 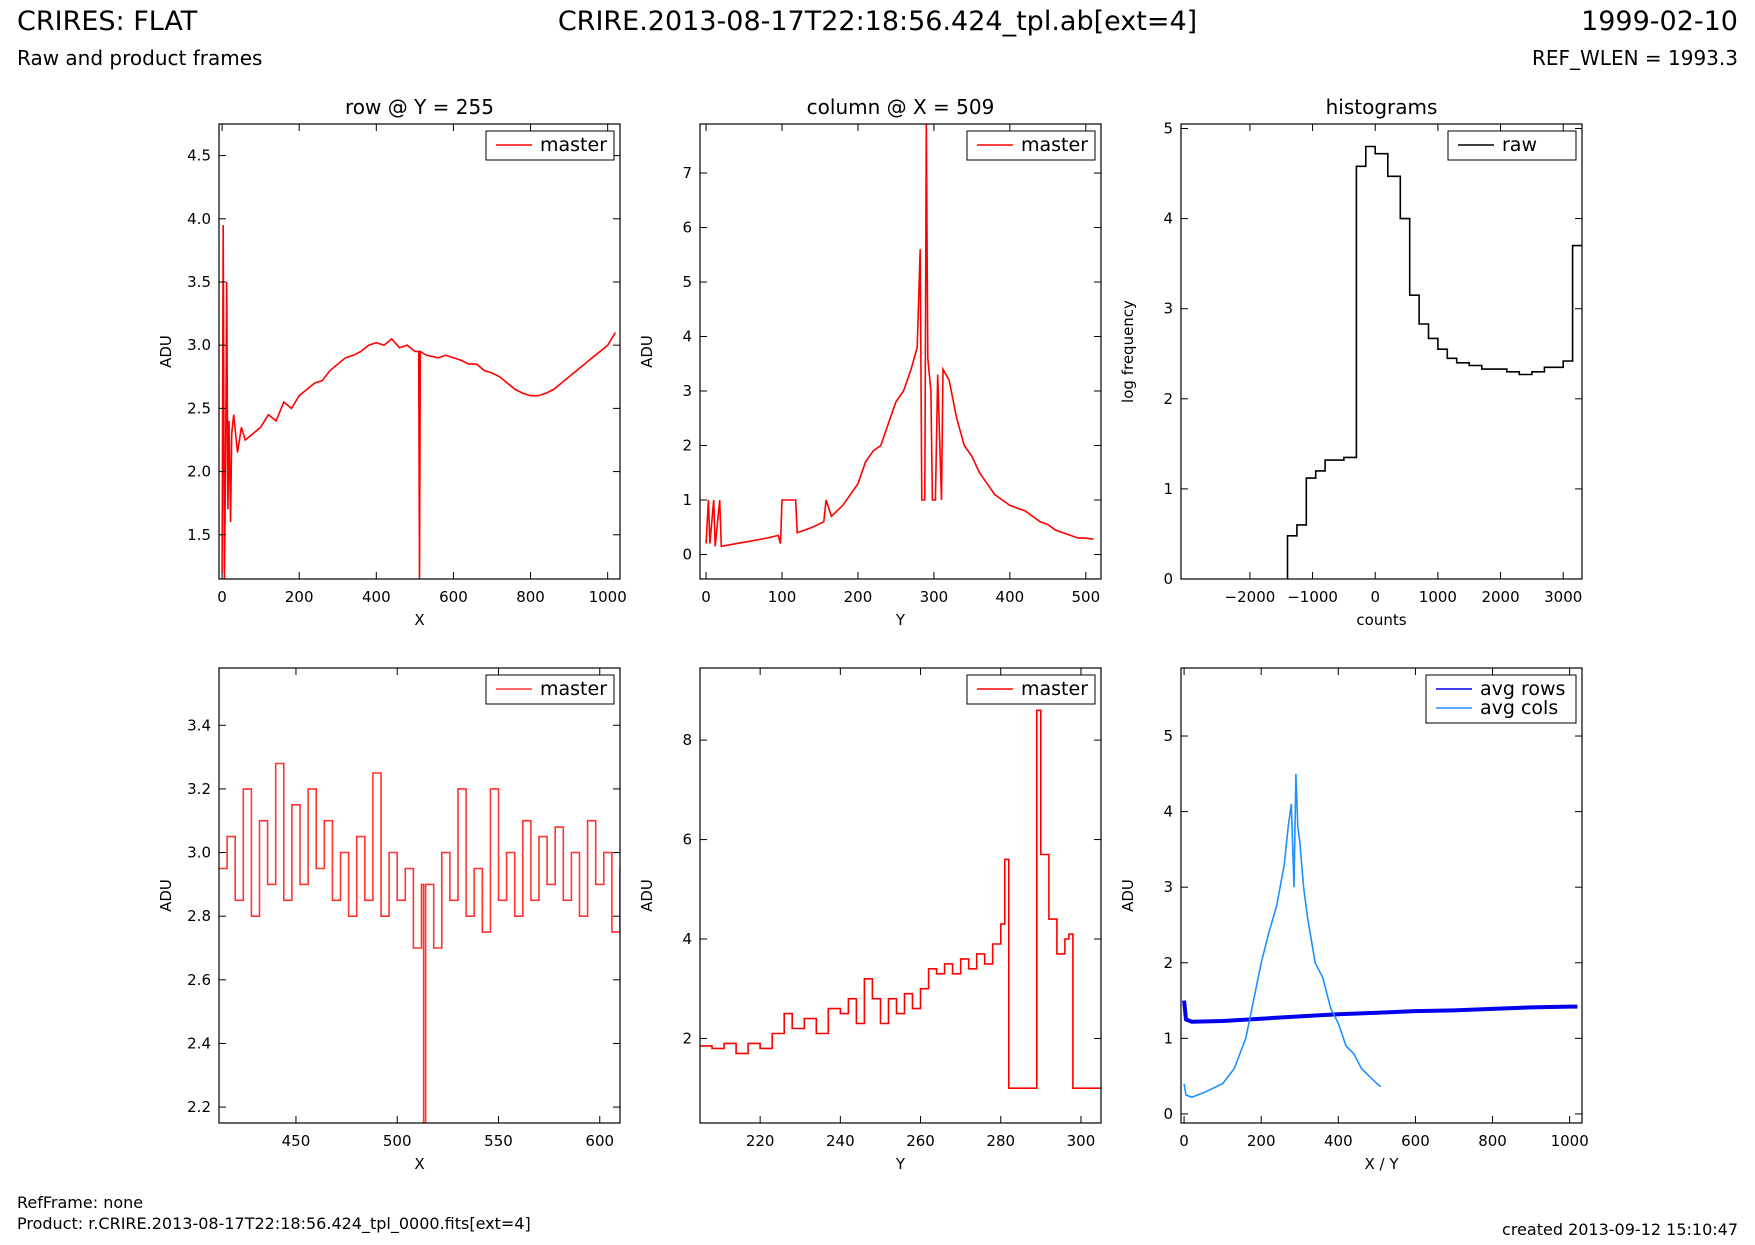 I want to click on y-tick-label: 2.6, so click(x=199, y=980).